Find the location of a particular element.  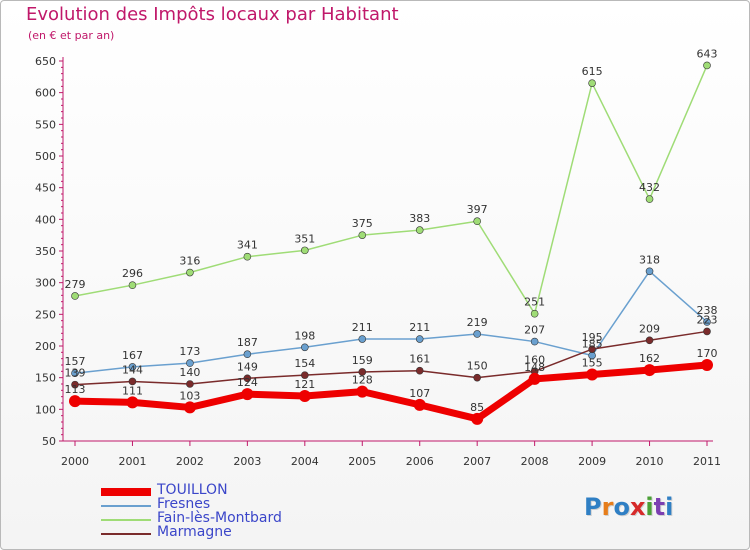

data-label: 161 is located at coordinates (419, 359).